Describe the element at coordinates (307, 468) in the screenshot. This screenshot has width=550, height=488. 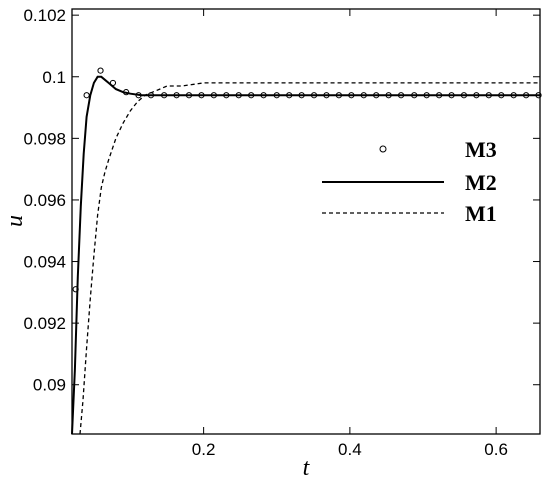
I see `x-axis-label: t` at that location.